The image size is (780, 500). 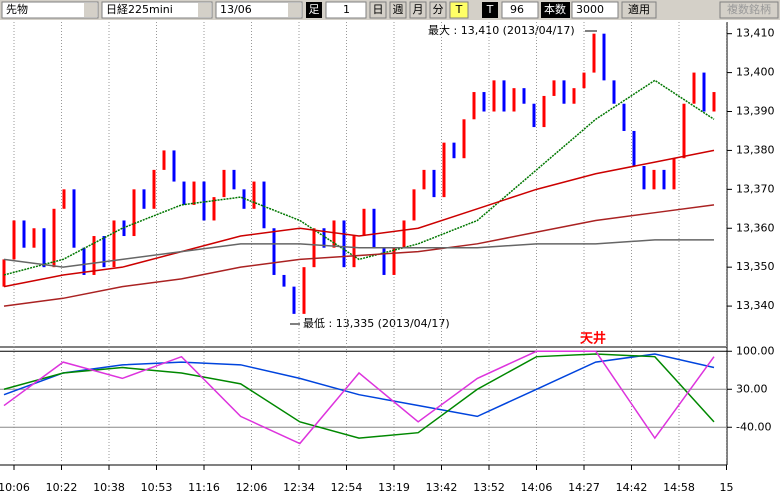 What do you see at coordinates (590, 9) in the screenshot?
I see `max-bars: 3000` at bounding box center [590, 9].